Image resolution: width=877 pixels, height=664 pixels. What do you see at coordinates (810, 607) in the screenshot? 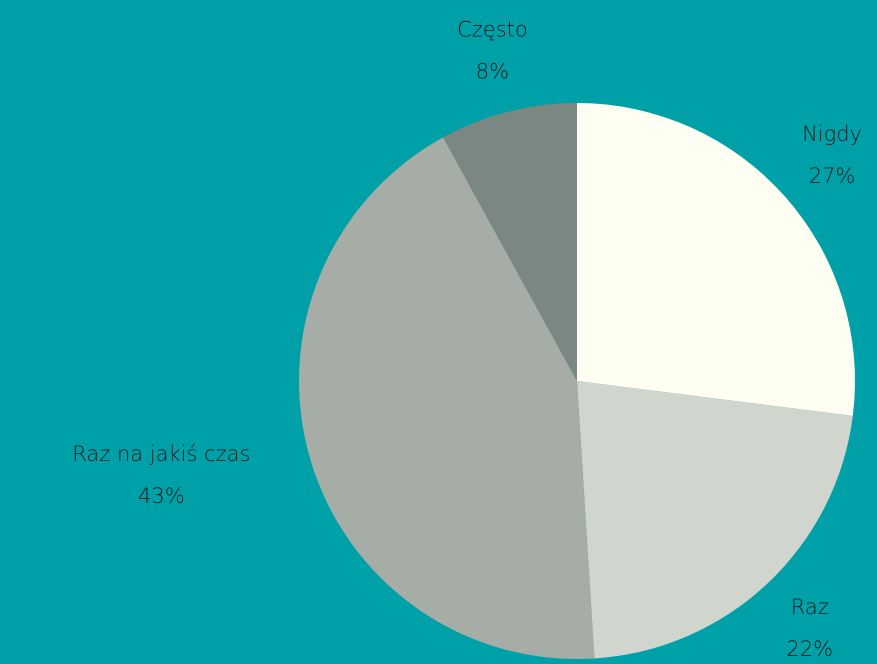
I see `slice-label: Raz` at bounding box center [810, 607].